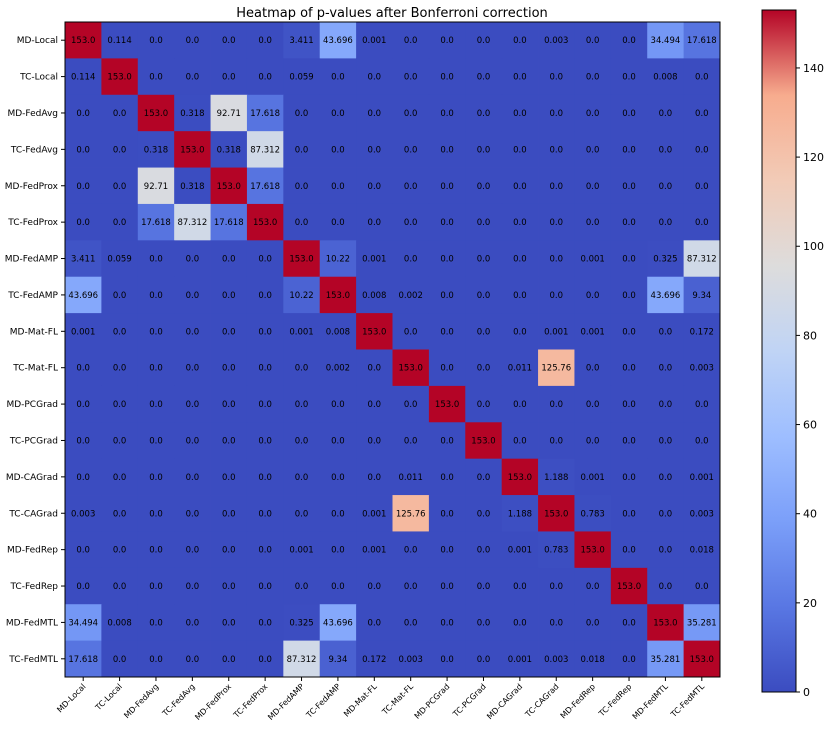 The width and height of the screenshot is (831, 736). Describe the element at coordinates (702, 514) in the screenshot. I see `cell-value-label: 0.003` at that location.